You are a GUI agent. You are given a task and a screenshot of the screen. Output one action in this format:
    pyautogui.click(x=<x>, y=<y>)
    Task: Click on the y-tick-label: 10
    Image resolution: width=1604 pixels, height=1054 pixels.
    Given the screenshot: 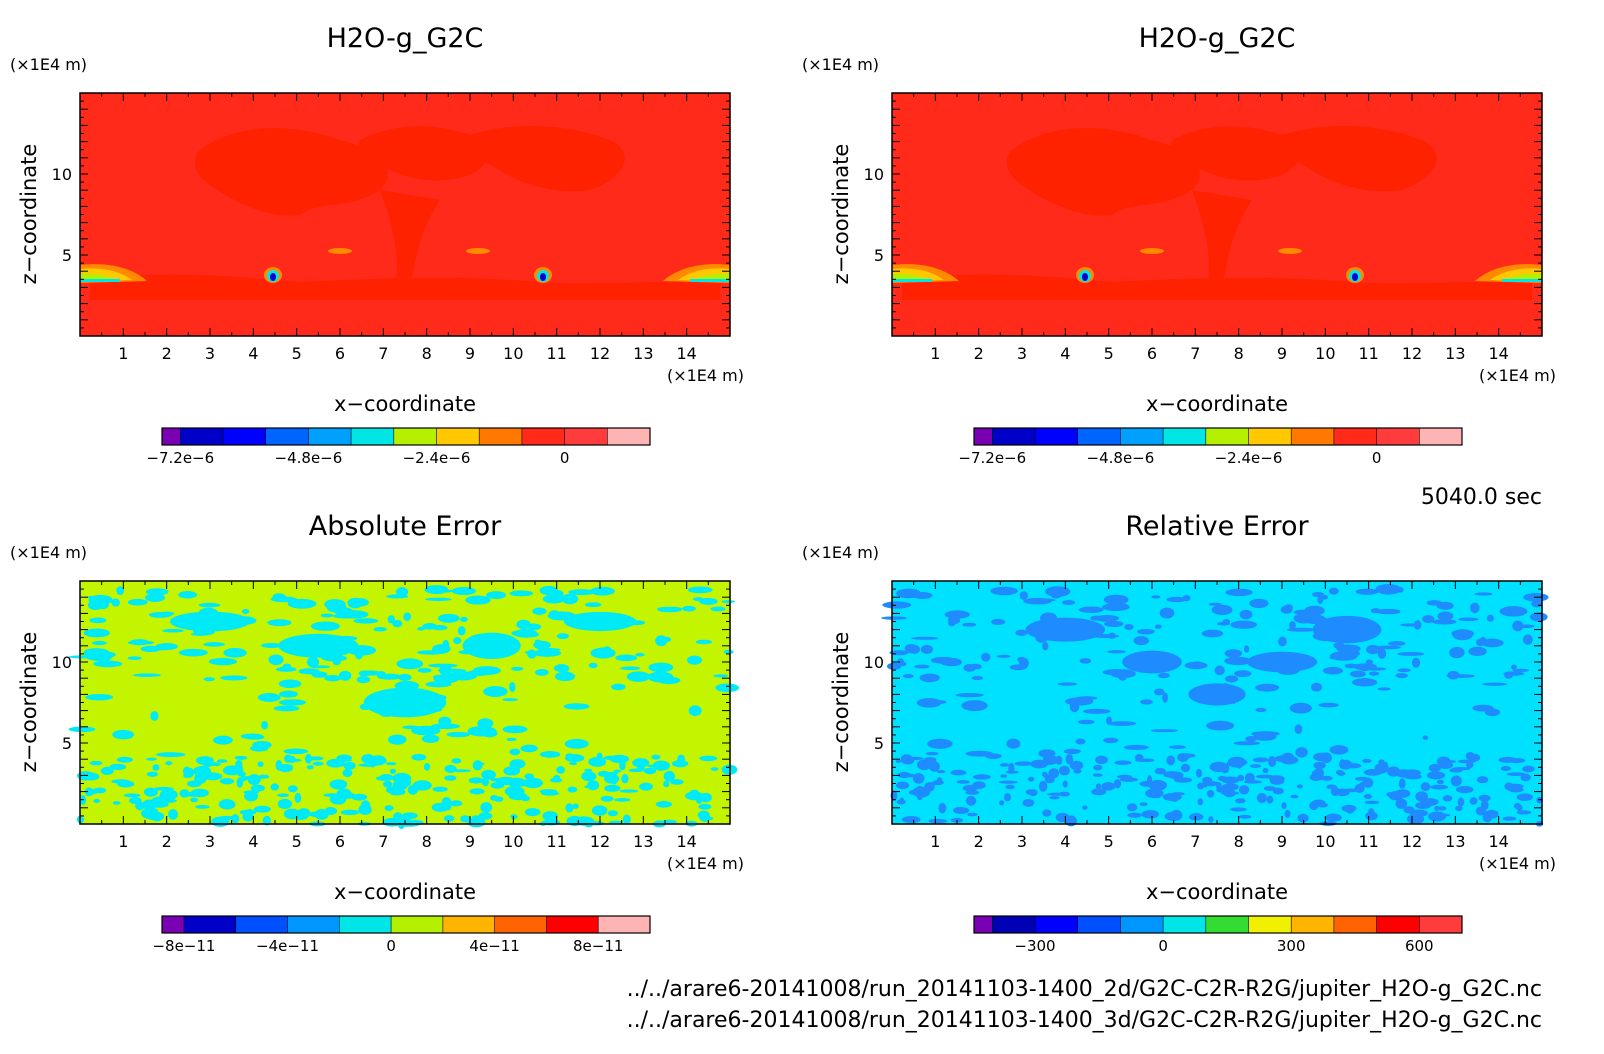 What is the action you would take?
    pyautogui.click(x=62, y=662)
    